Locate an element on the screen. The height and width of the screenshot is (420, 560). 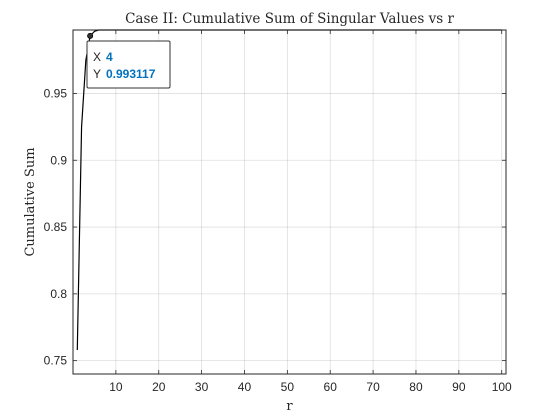
x-tick-label: 60 is located at coordinates (331, 387).